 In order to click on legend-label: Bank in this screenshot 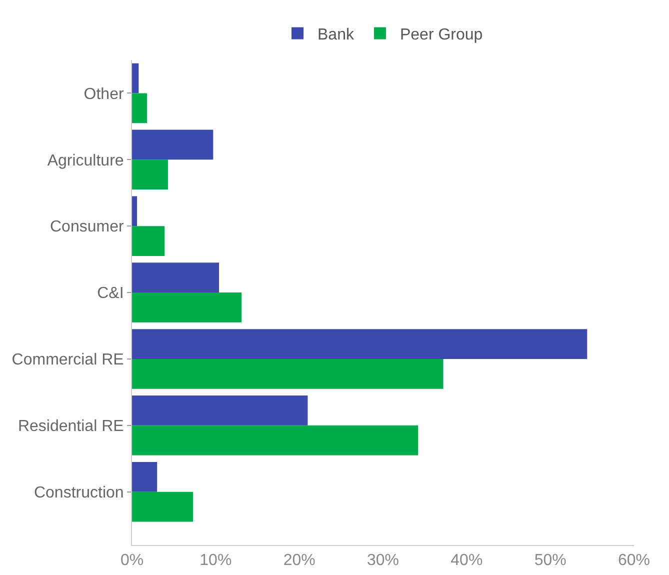, I will do `click(336, 35)`.